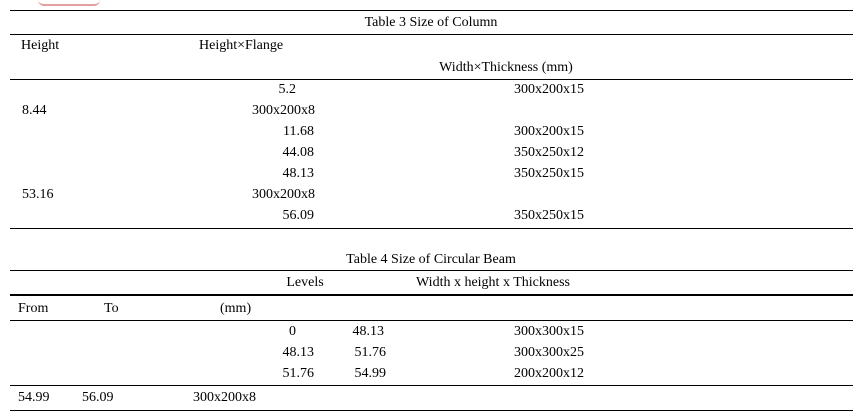  What do you see at coordinates (33, 308) in the screenshot?
I see `table4-header-from: From` at bounding box center [33, 308].